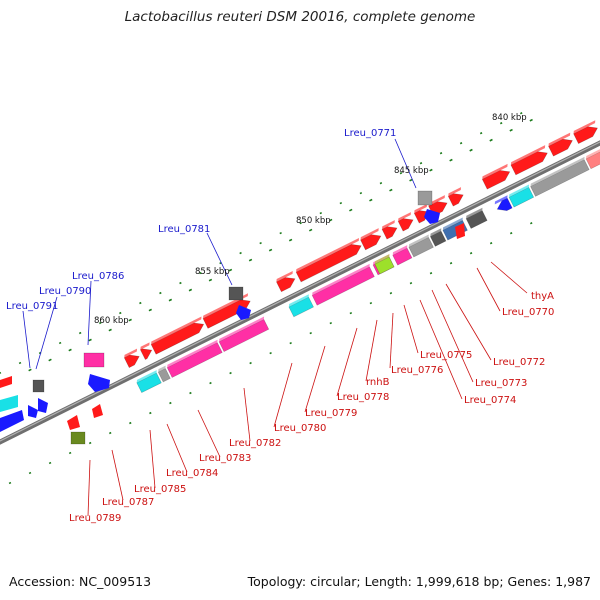 The image size is (600, 600). What do you see at coordinates (528, 155) in the screenshot?
I see `forward-gene-13-top` at bounding box center [528, 155].